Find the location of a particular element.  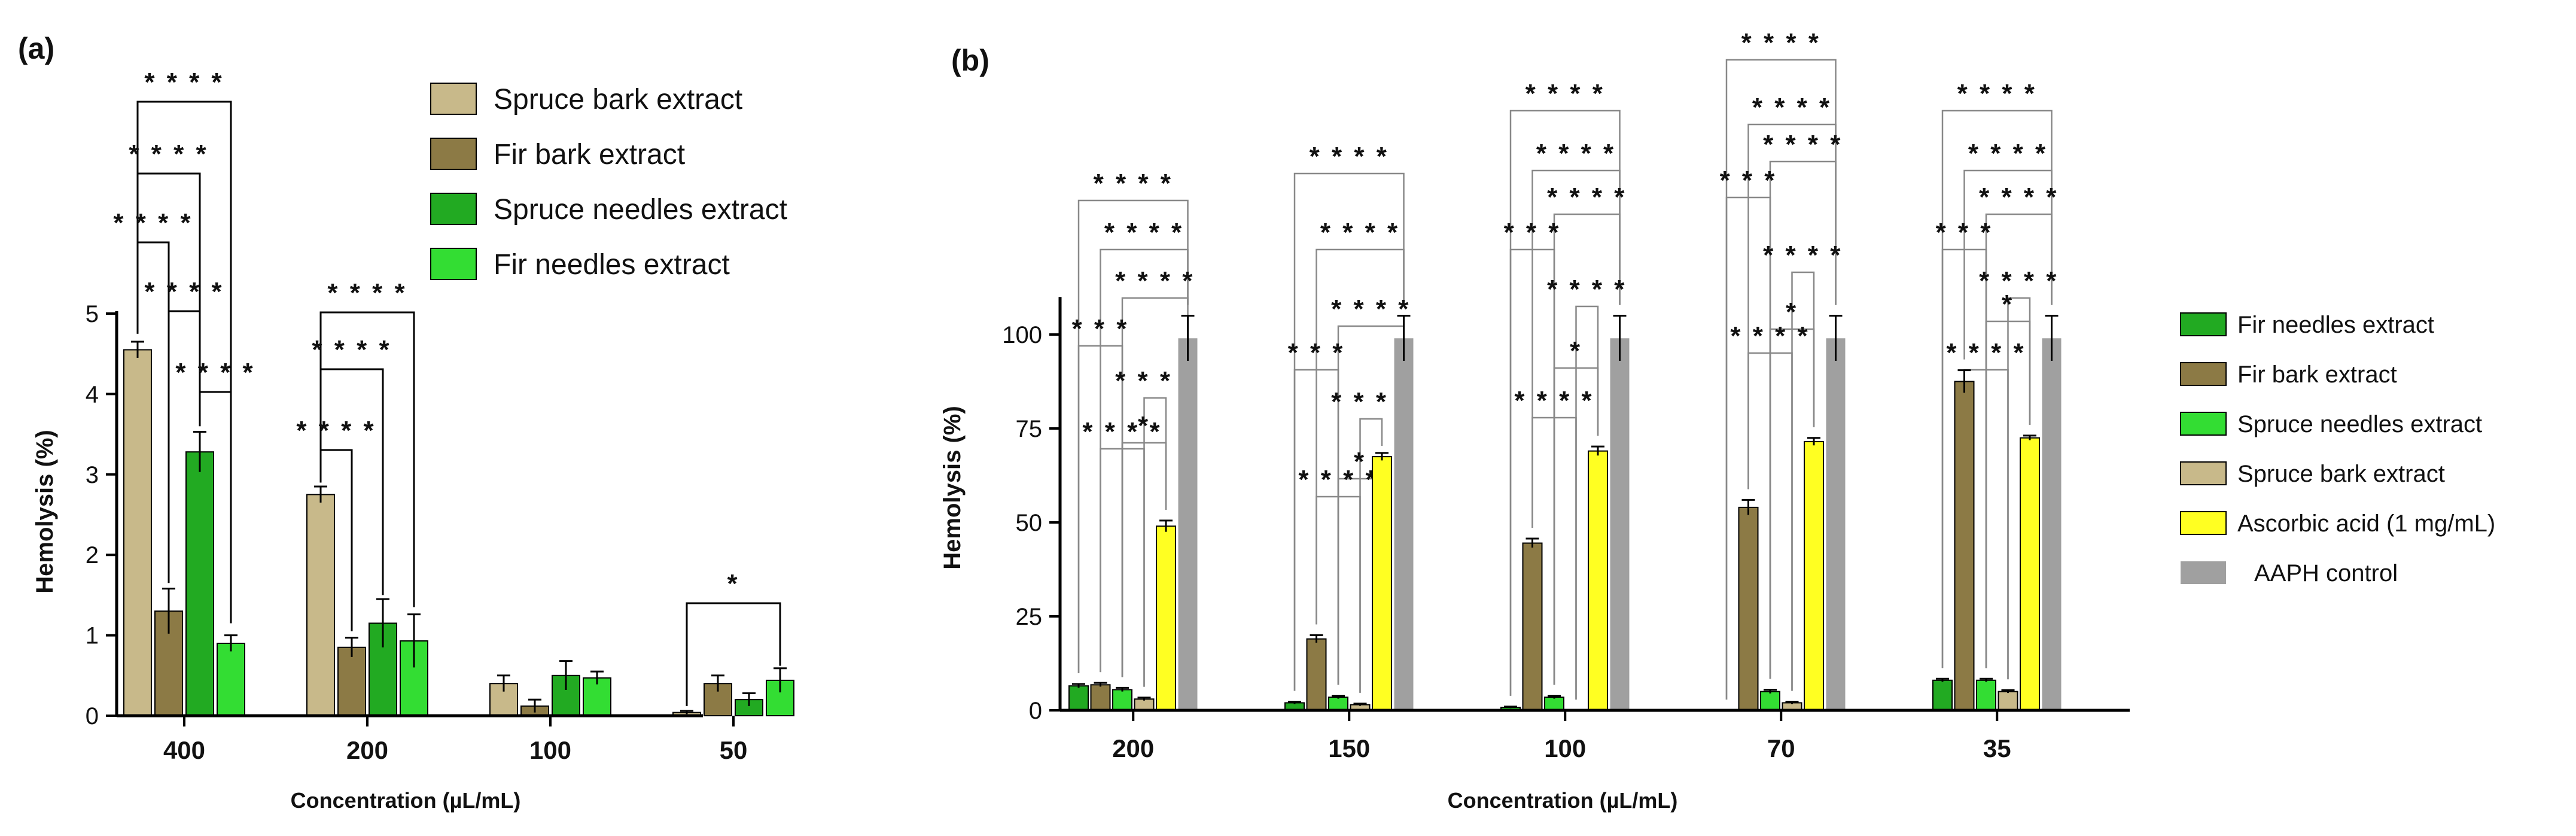

x-tick-label: 70 is located at coordinates (1781, 748).